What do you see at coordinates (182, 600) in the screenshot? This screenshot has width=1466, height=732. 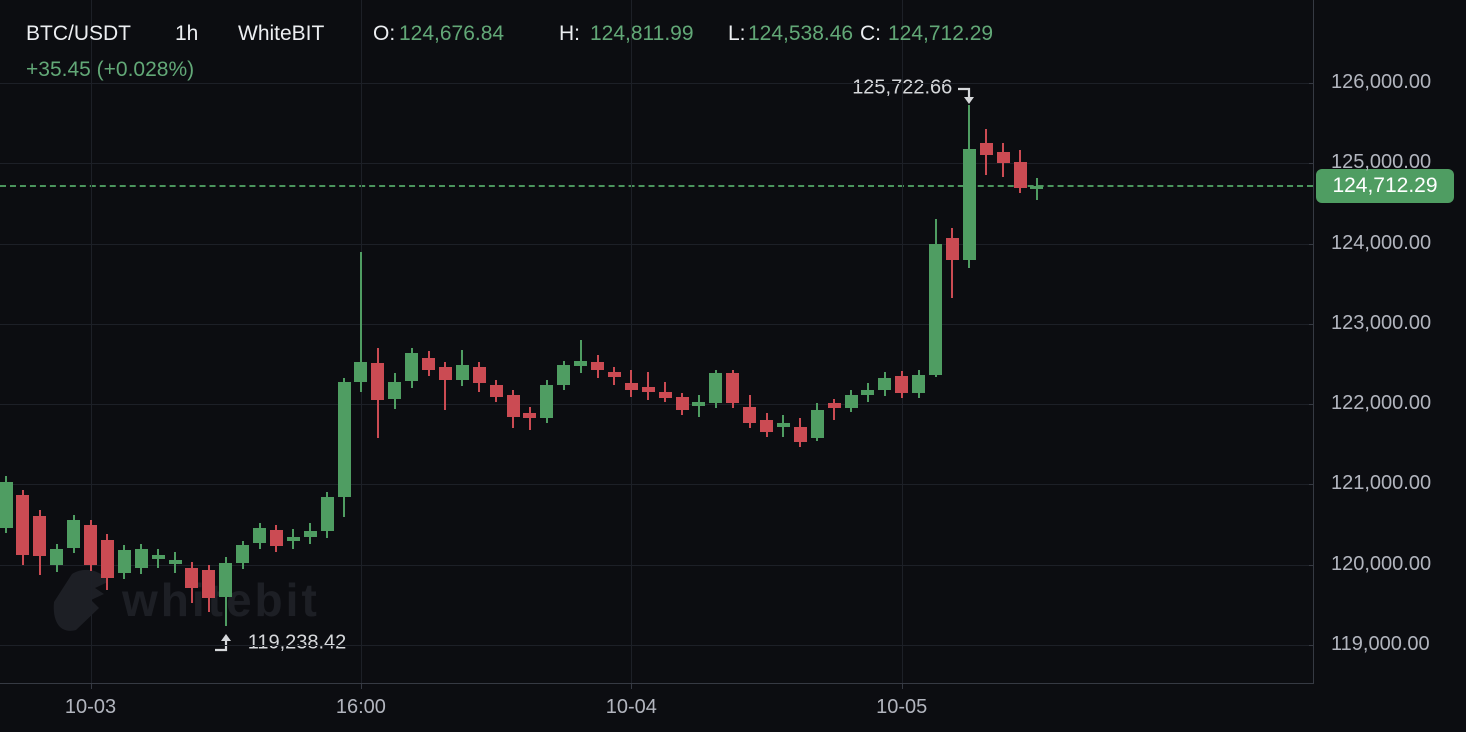 I see `watermark: whitebit` at bounding box center [182, 600].